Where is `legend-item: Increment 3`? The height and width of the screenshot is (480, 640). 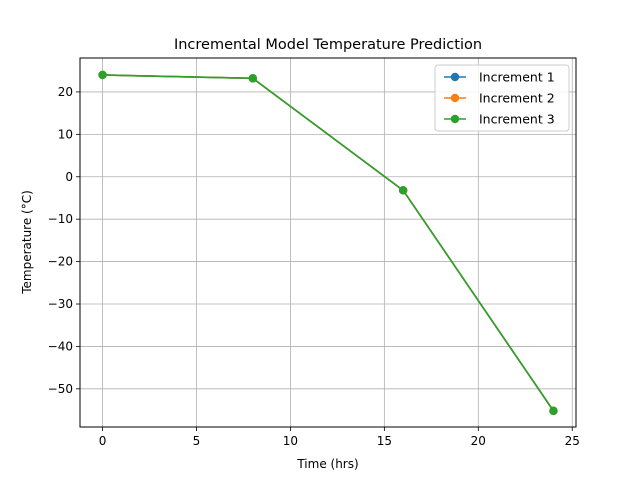 legend-item: Increment 3 is located at coordinates (499, 119).